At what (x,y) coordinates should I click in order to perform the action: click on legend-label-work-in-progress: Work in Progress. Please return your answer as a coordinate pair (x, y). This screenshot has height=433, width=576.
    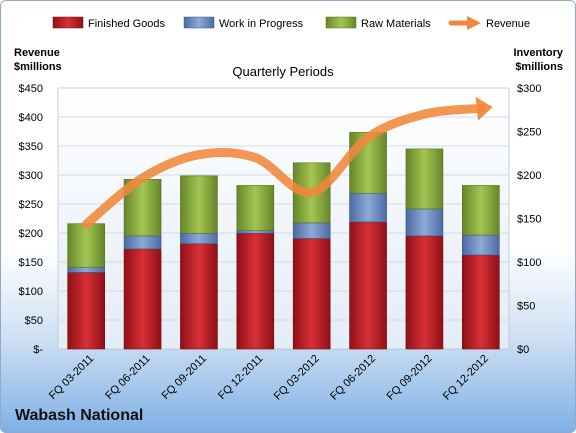
    Looking at the image, I should click on (261, 24).